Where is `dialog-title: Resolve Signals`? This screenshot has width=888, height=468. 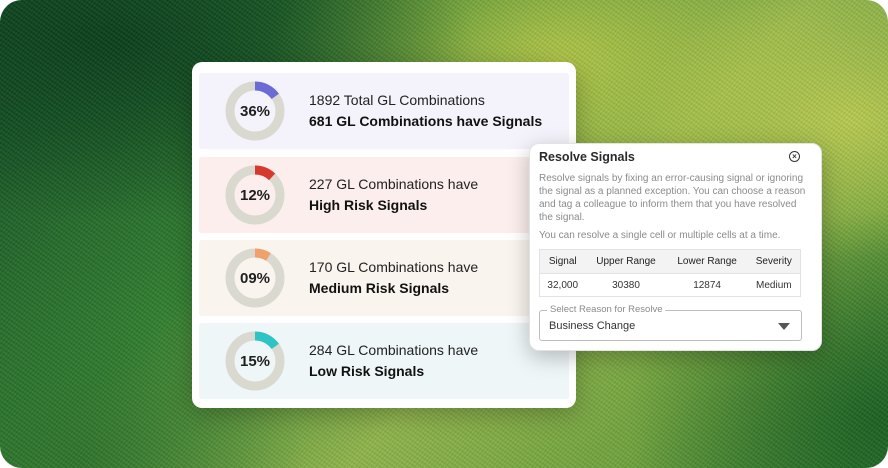 dialog-title: Resolve Signals is located at coordinates (587, 157).